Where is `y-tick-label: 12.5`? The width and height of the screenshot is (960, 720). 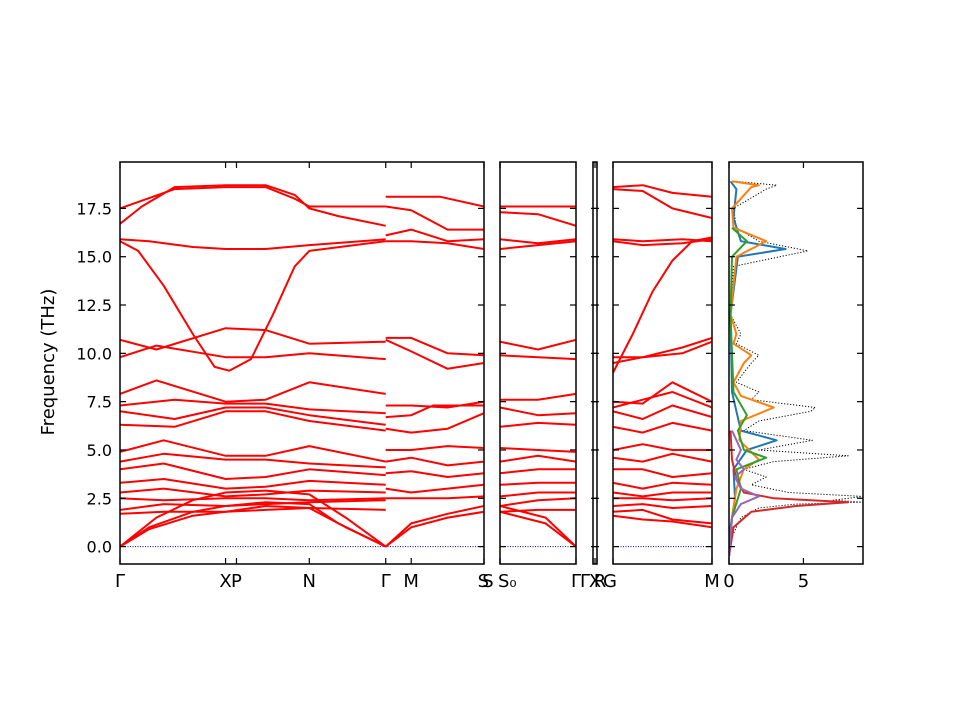
y-tick-label: 12.5 is located at coordinates (94, 305).